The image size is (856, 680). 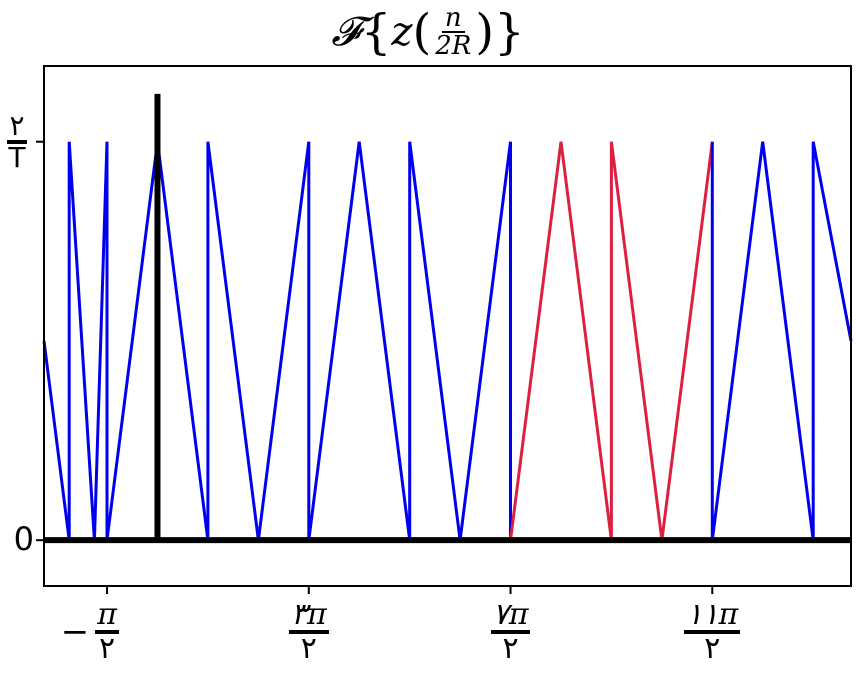 I want to click on x-tick-label: ۱۱π ۲, so click(x=712, y=631).